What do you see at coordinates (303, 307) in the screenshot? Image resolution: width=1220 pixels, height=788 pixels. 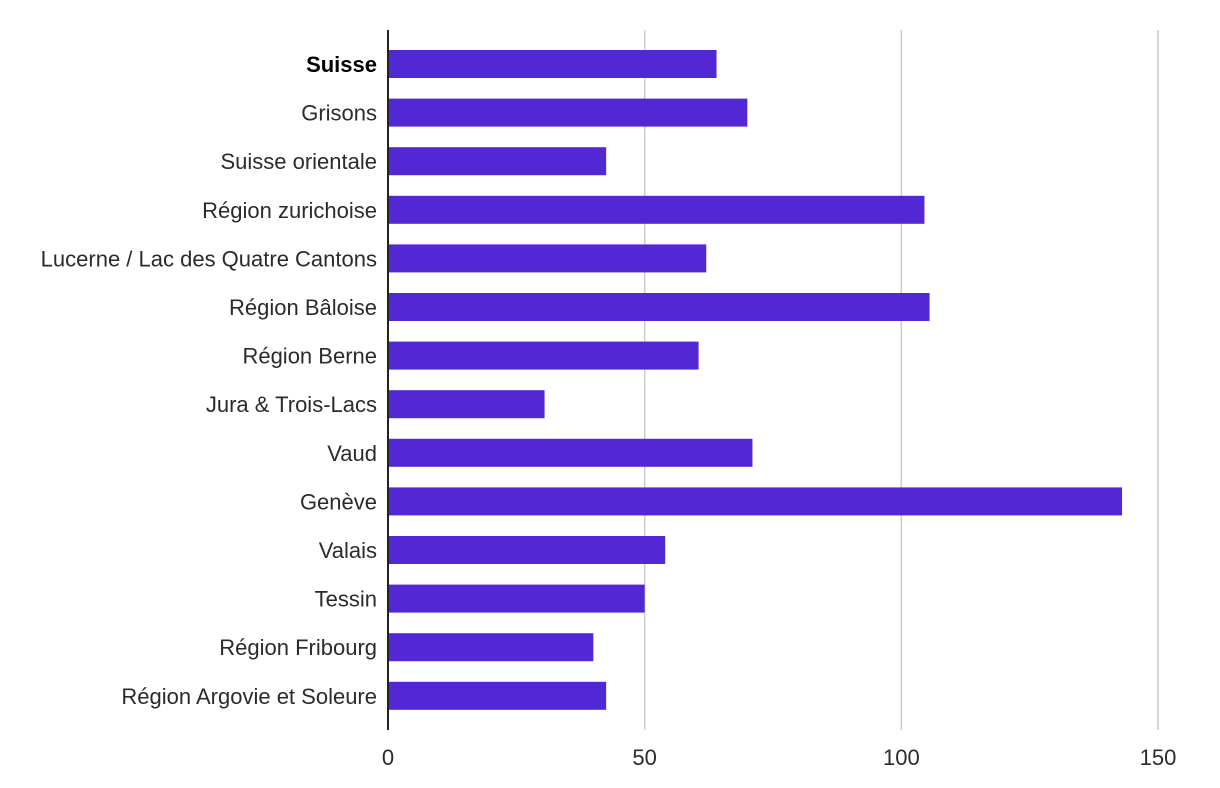 I see `category-label: Région Bâloise` at bounding box center [303, 307].